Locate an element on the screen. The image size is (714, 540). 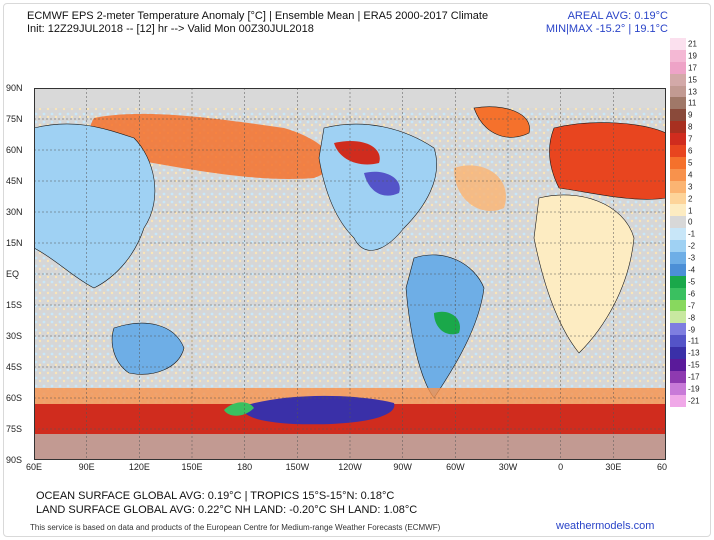
latitude-label: EQ is located at coordinates (13, 274).